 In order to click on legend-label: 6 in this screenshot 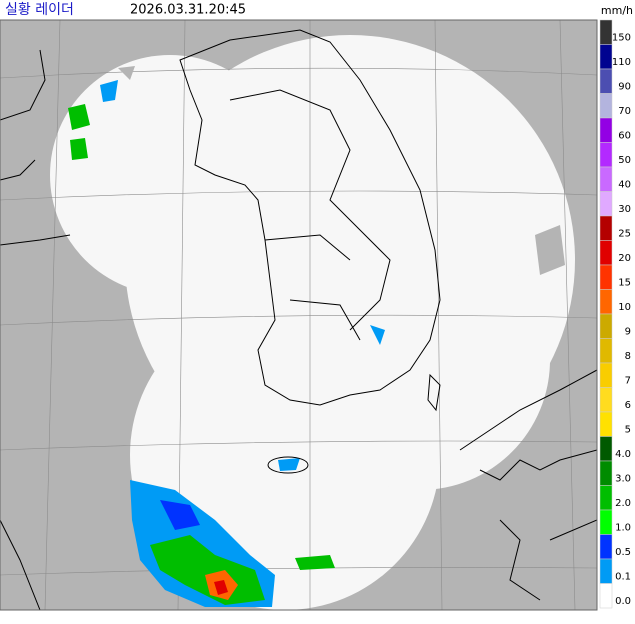, I will do `click(628, 405)`.